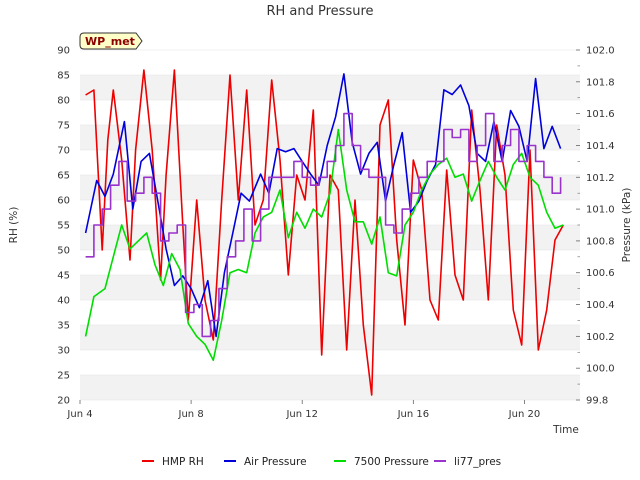  I want to click on legend-label: HMP RH, so click(183, 462).